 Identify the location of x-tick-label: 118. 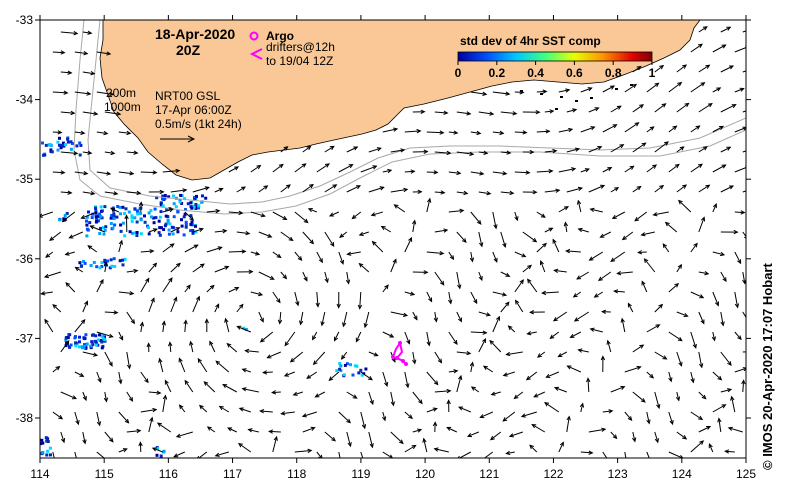
(296, 474).